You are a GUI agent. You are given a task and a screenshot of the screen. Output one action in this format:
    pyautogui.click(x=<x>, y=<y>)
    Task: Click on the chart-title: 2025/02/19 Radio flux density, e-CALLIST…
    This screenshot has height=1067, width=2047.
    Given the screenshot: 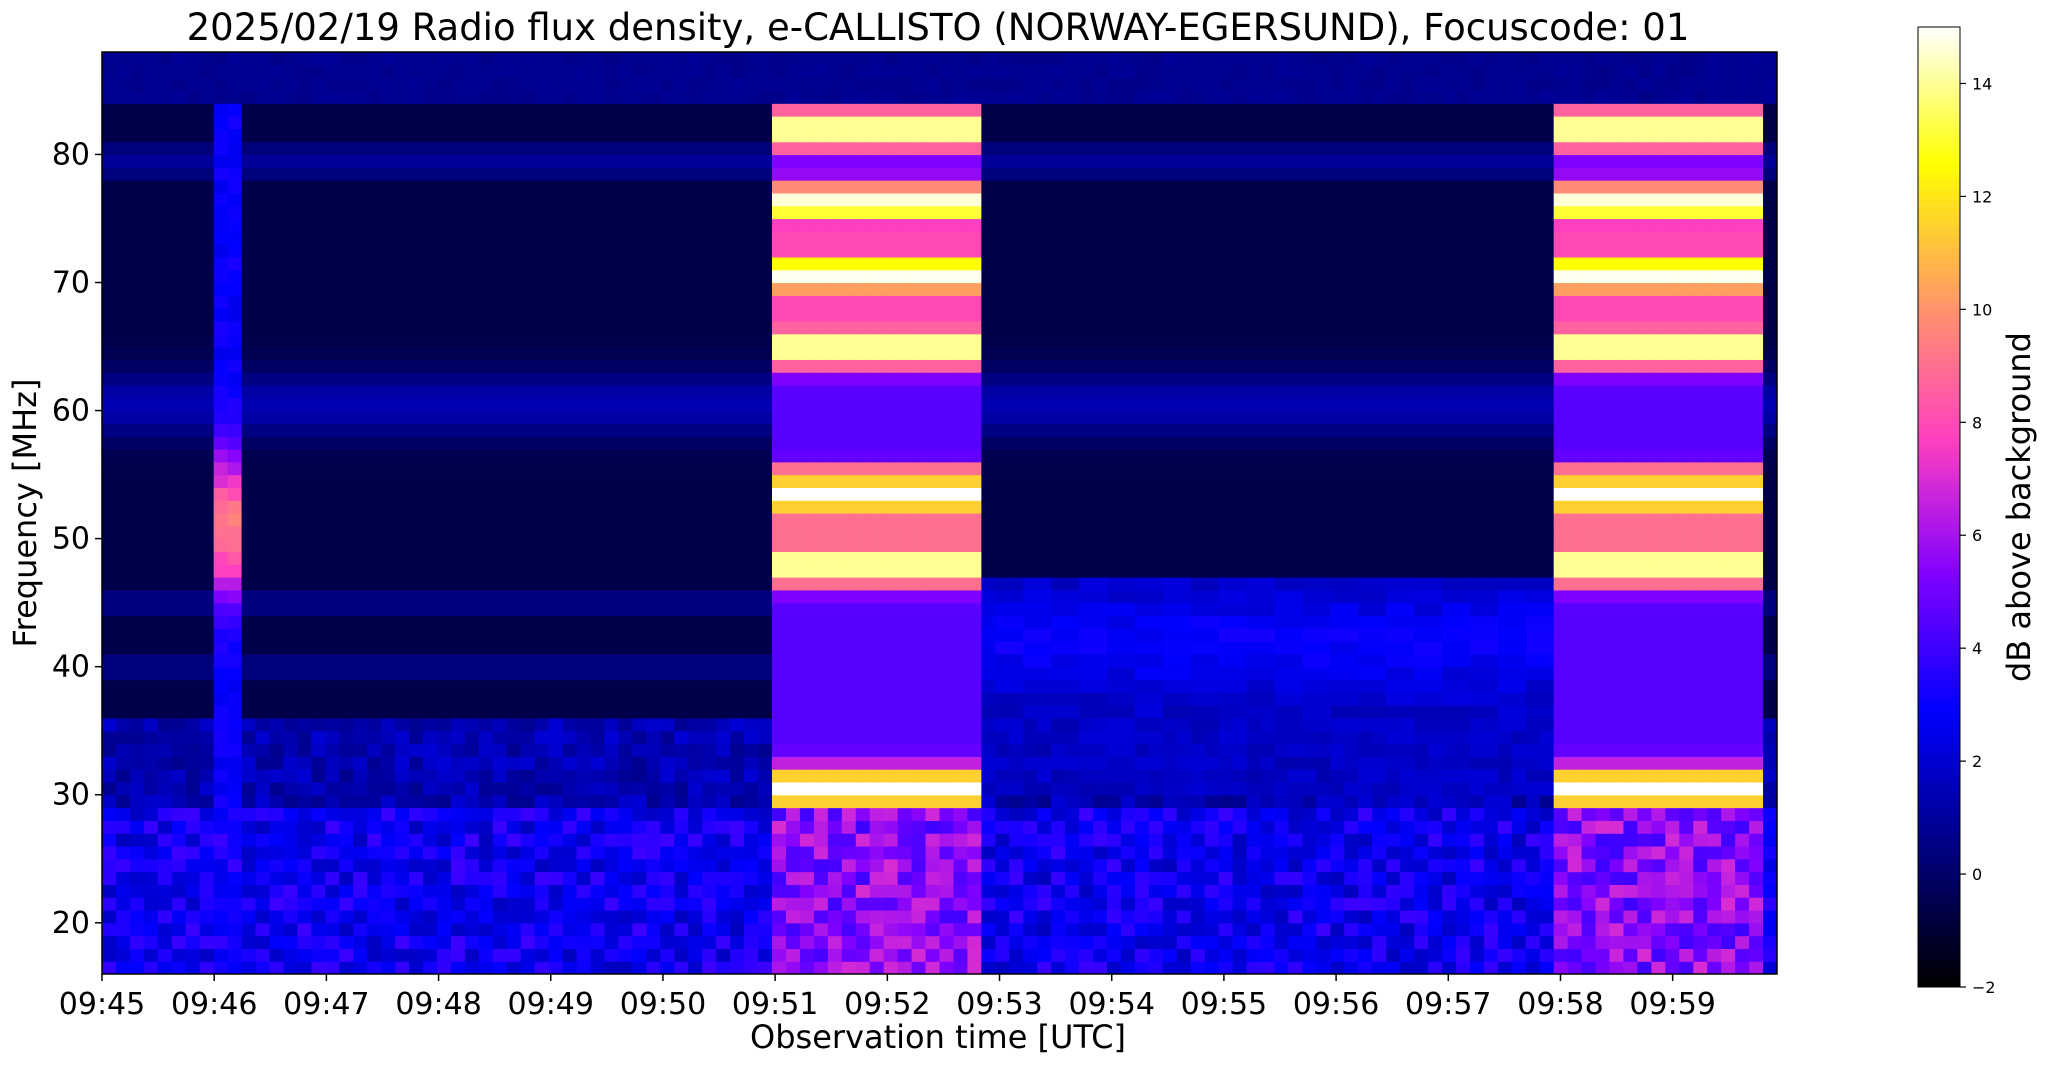 What is the action you would take?
    pyautogui.click(x=938, y=27)
    